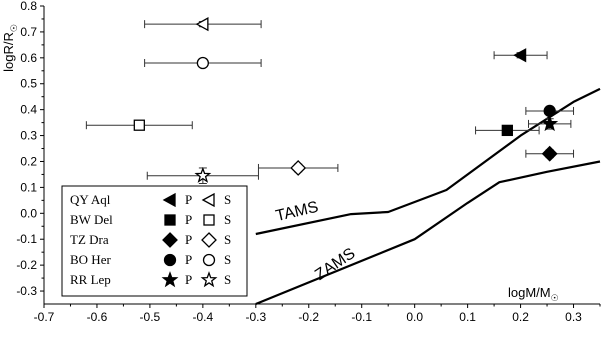  I want to click on rr-lep-primary-point, so click(550, 123).